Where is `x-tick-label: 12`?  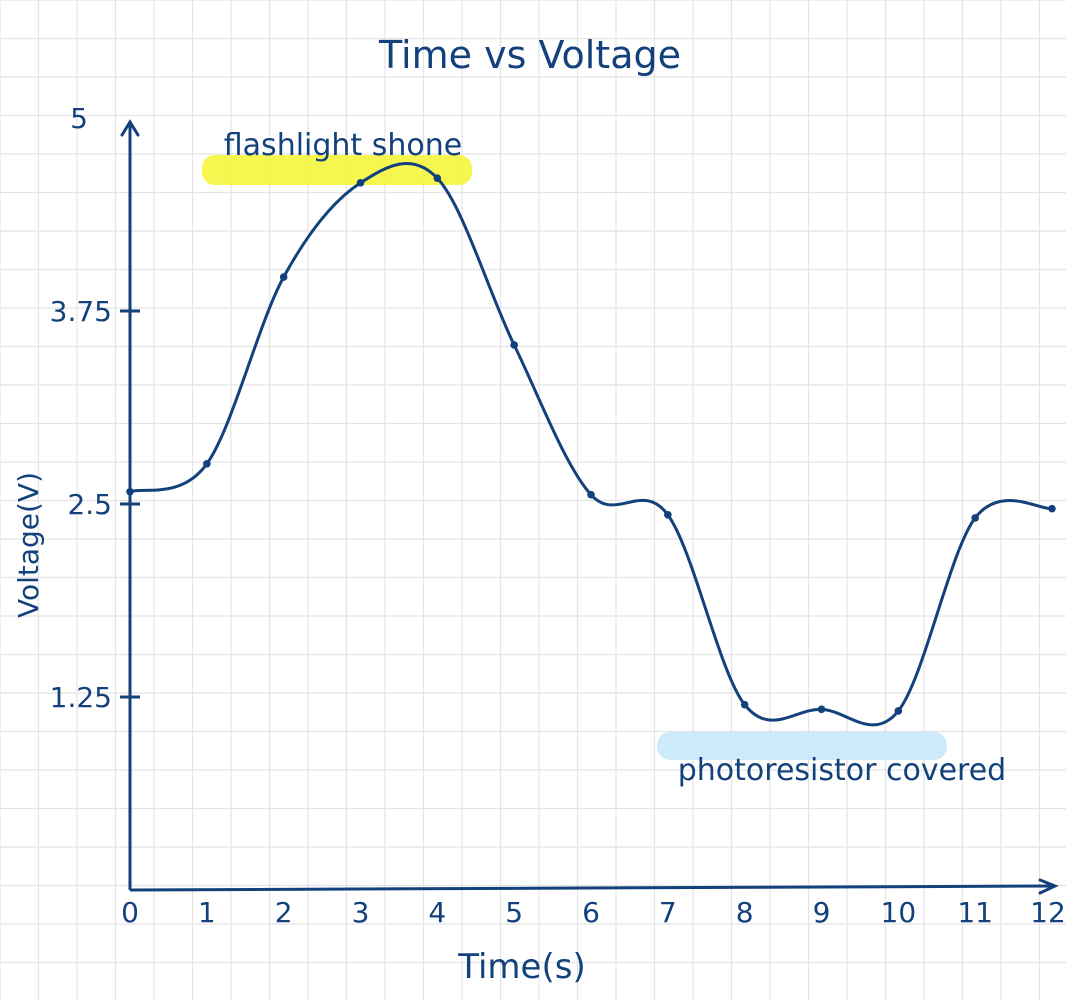 x-tick-label: 12 is located at coordinates (1048, 912).